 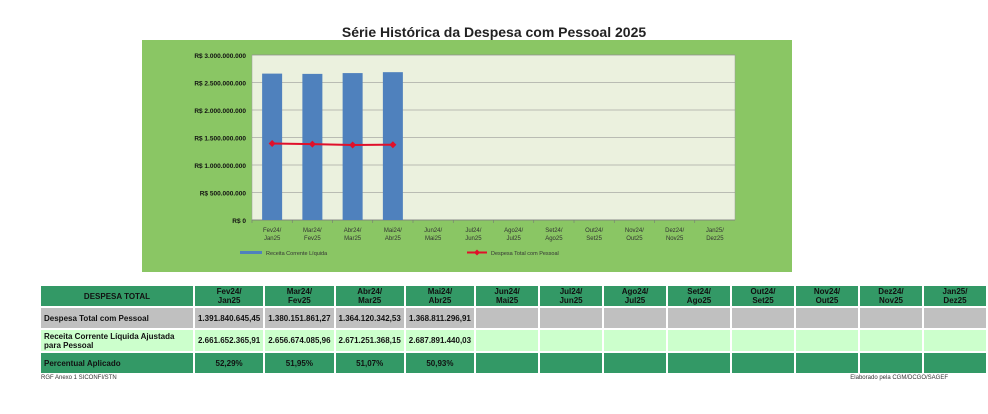 I want to click on y-tick-label: R$ 1.500.000.000, so click(x=220, y=139).